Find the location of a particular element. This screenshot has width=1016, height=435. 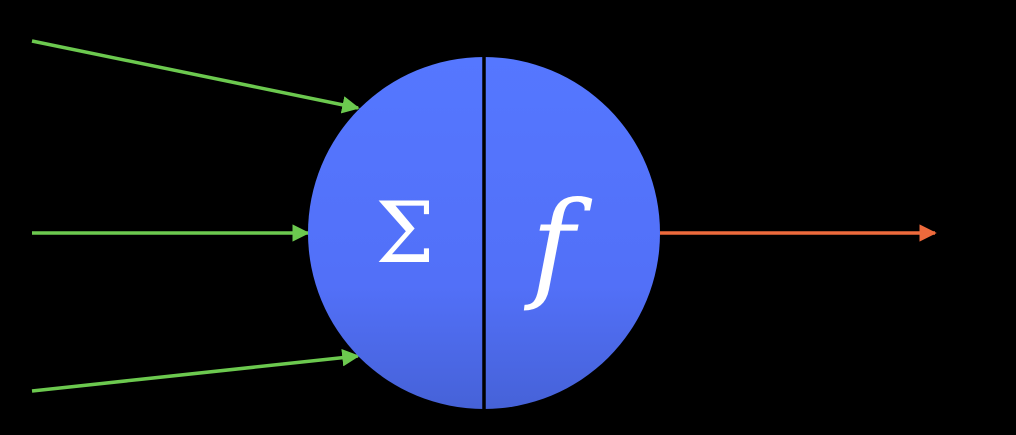

sum-symbol: Σ is located at coordinates (404, 233).